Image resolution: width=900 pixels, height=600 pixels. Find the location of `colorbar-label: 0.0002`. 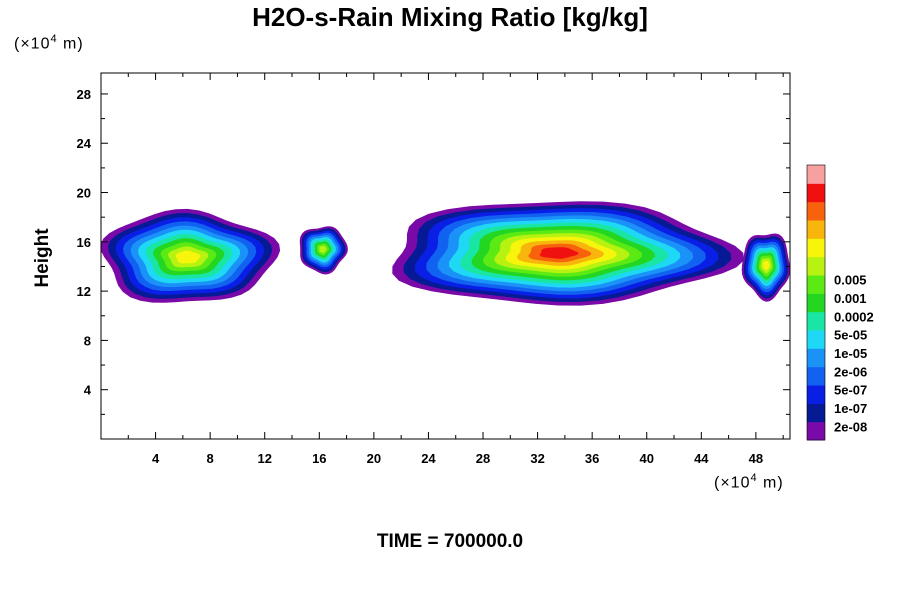

colorbar-label: 0.0002 is located at coordinates (854, 316).